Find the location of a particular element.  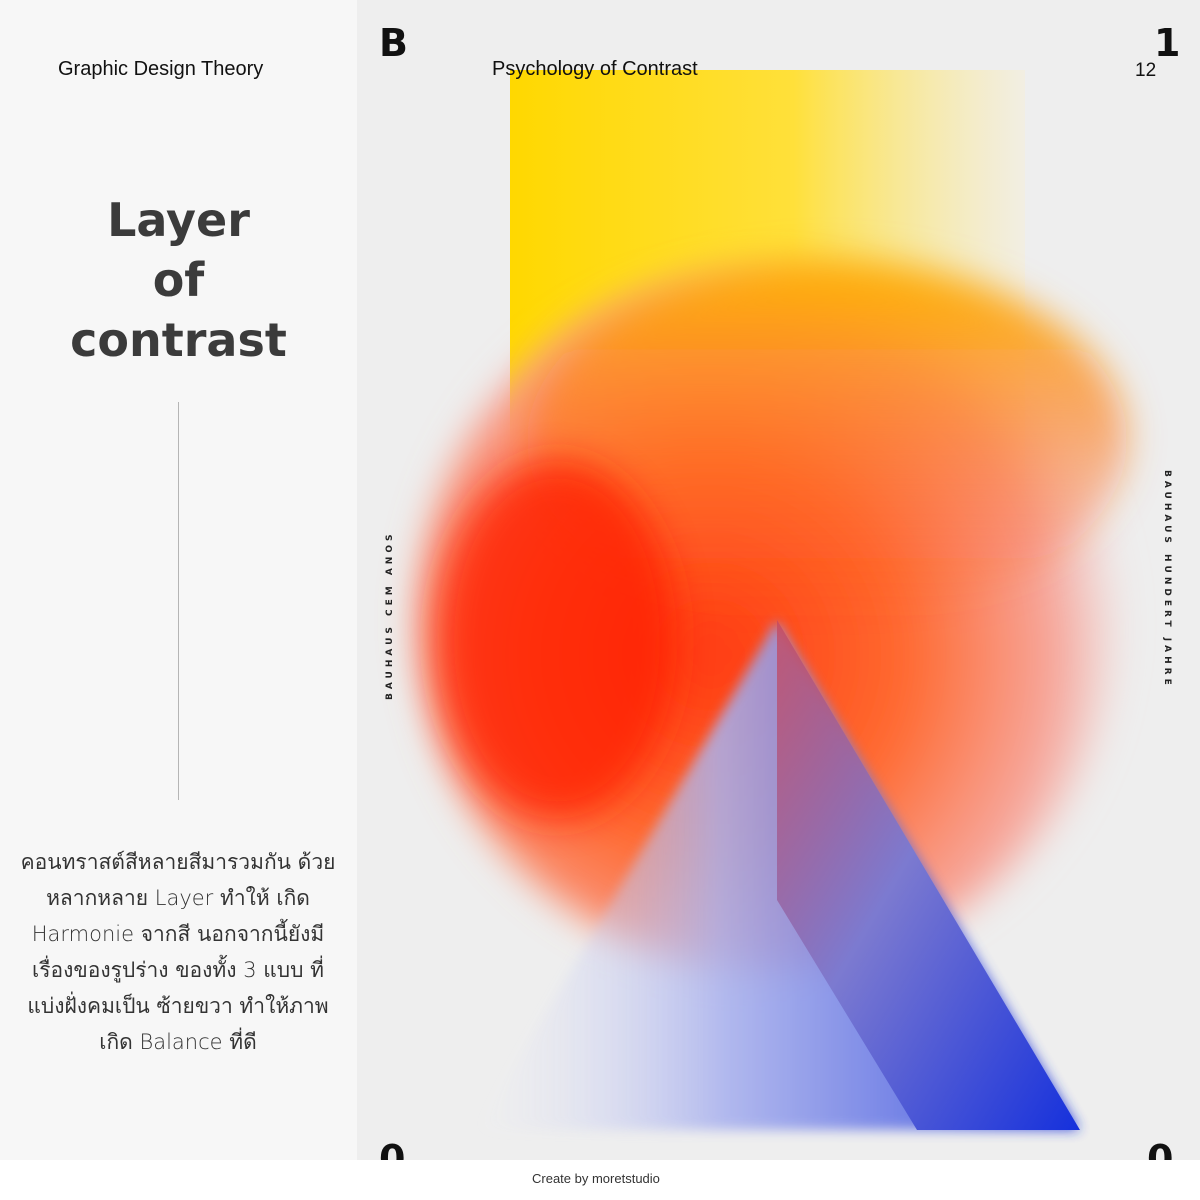

corner-letter-bottom-right: 0 is located at coordinates (1160, 1148).